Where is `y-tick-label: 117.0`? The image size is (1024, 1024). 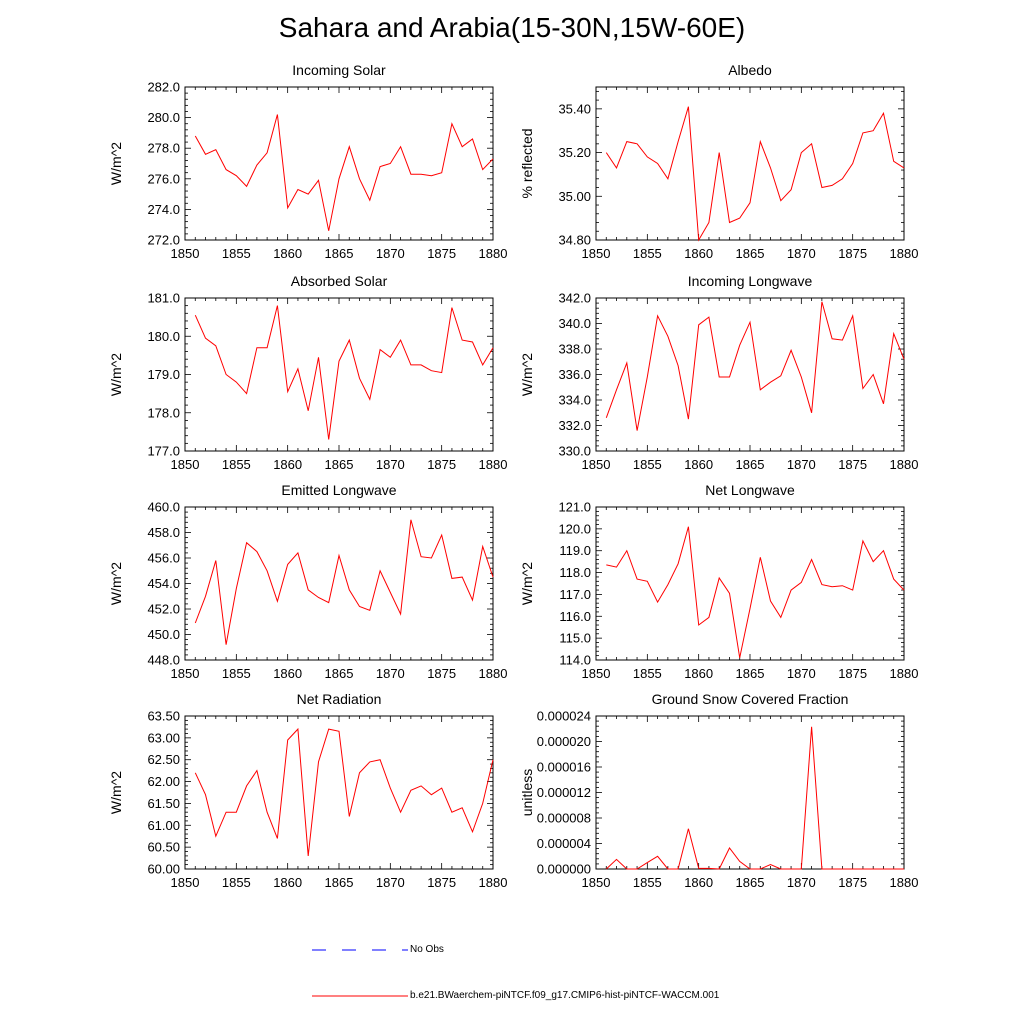 y-tick-label: 117.0 is located at coordinates (575, 594).